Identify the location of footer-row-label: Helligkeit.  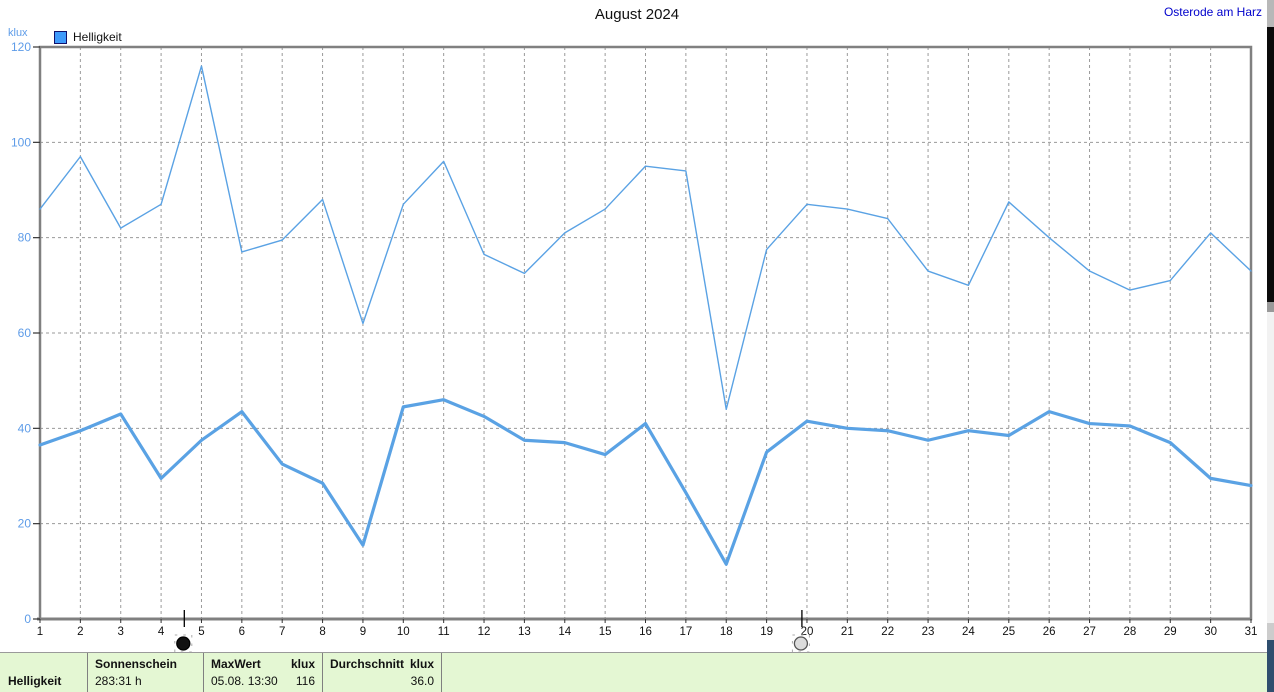
(35, 681).